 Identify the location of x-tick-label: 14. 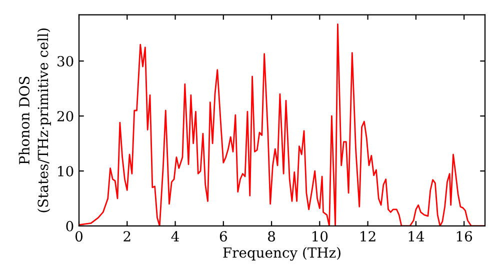
(416, 236).